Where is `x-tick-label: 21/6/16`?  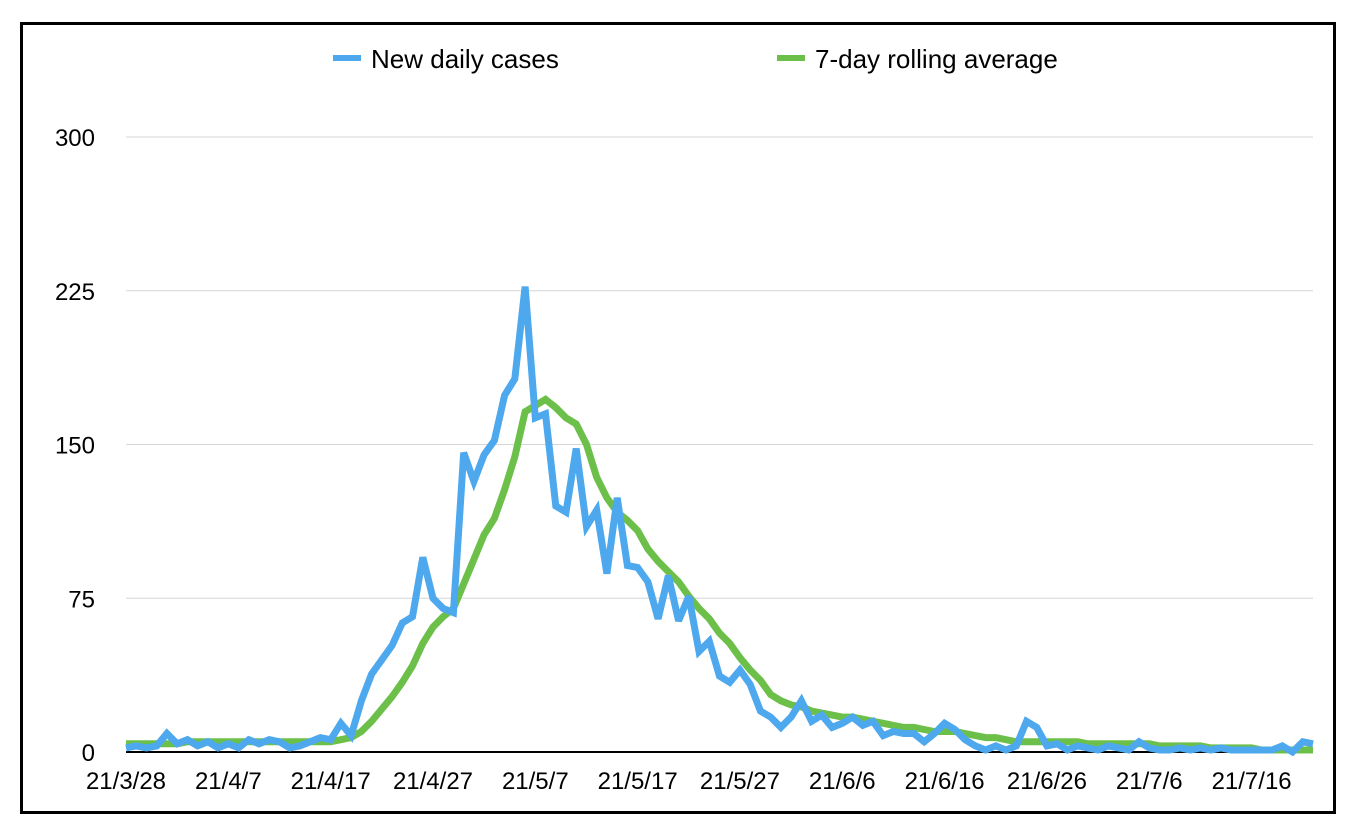
x-tick-label: 21/6/16 is located at coordinates (945, 781).